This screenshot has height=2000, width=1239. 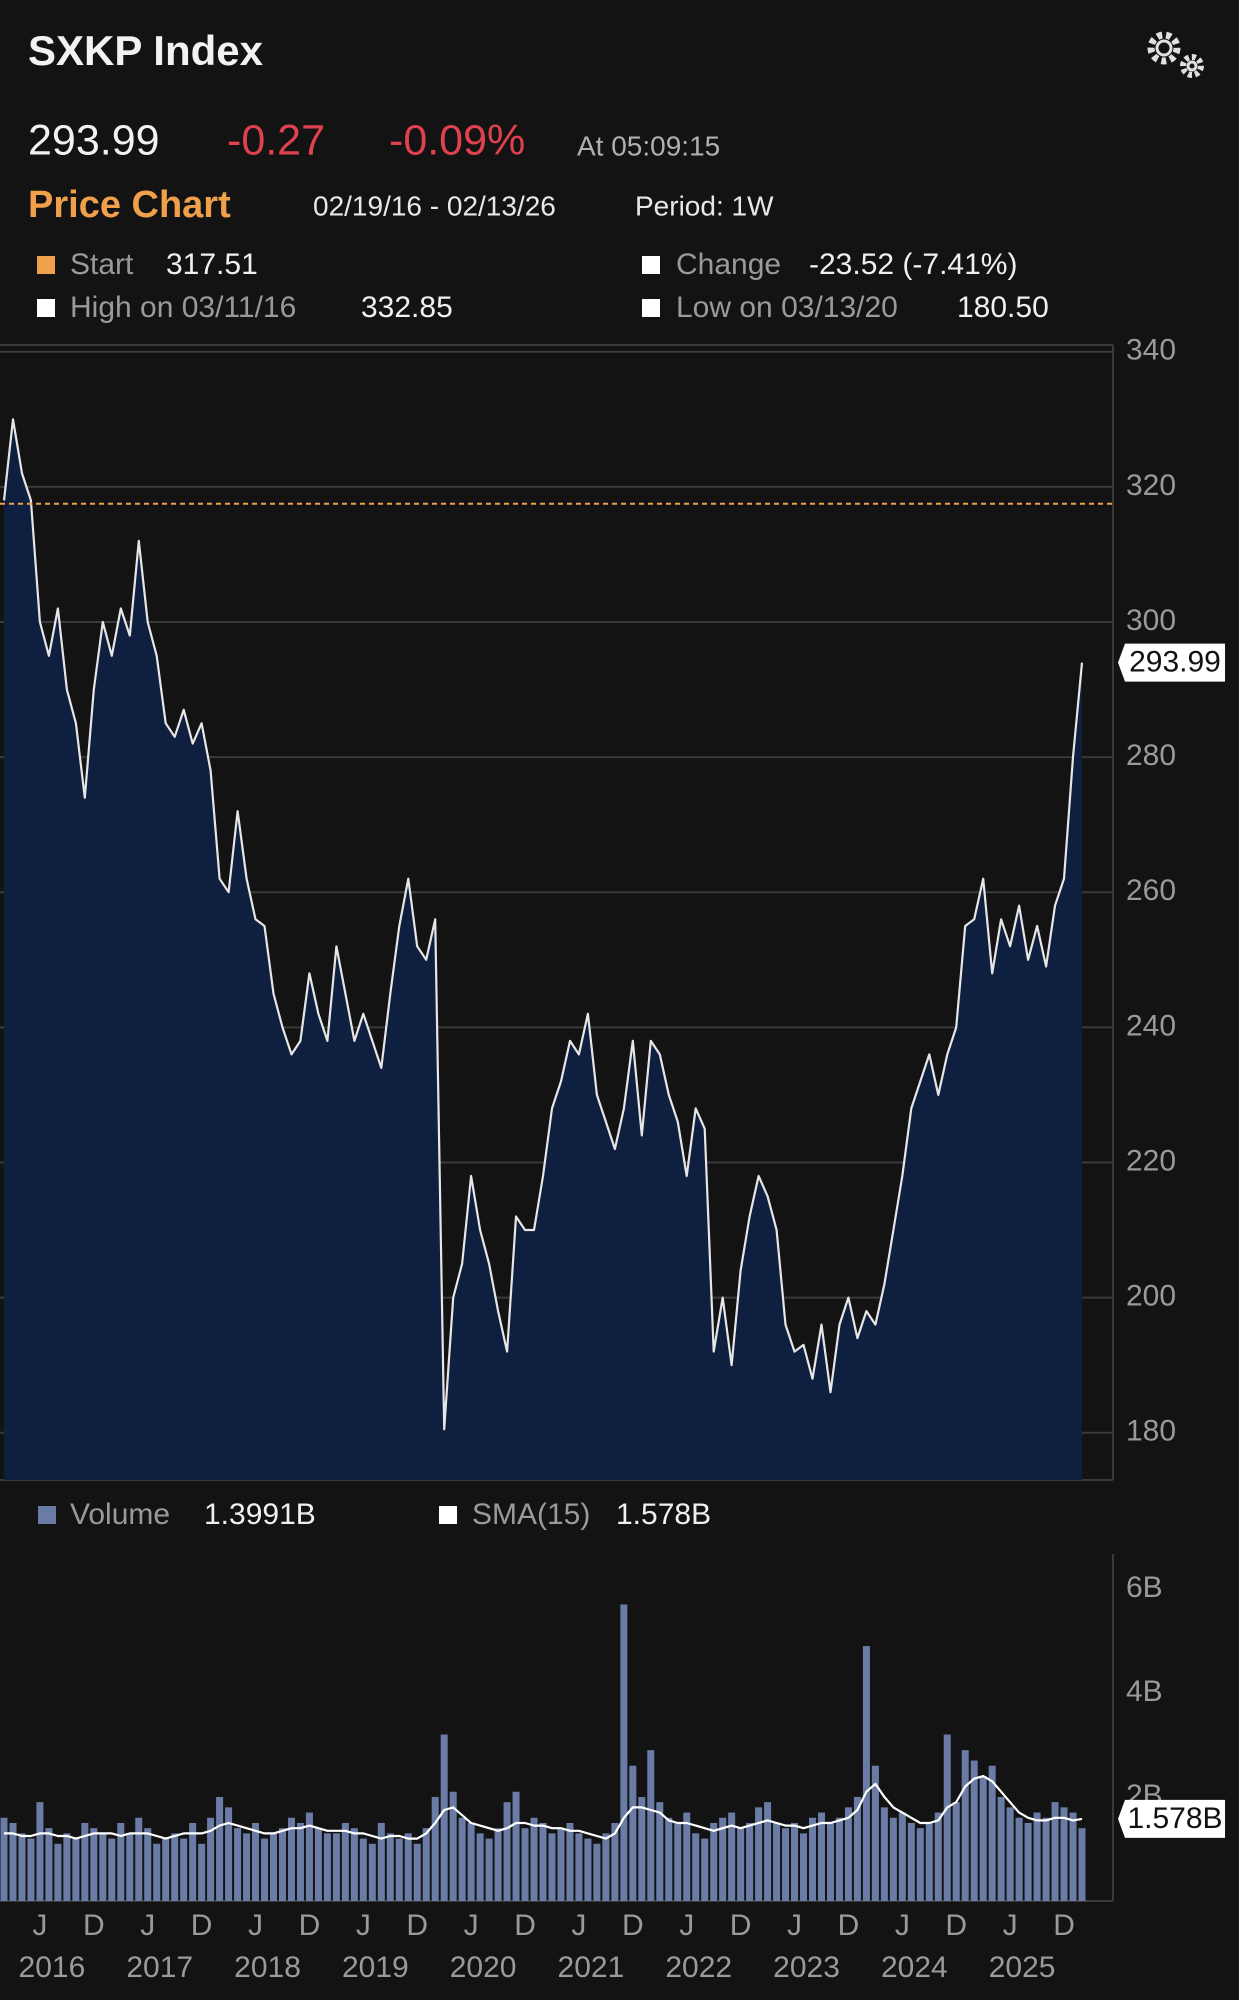 What do you see at coordinates (1175, 54) in the screenshot?
I see `settings-icon` at bounding box center [1175, 54].